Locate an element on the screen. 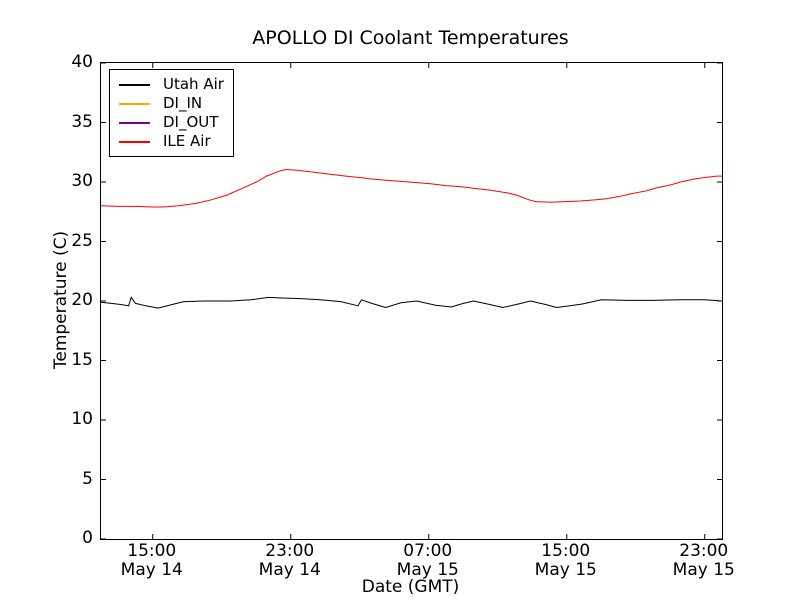 The width and height of the screenshot is (800, 600). y-tick-label: 15 is located at coordinates (82, 359).